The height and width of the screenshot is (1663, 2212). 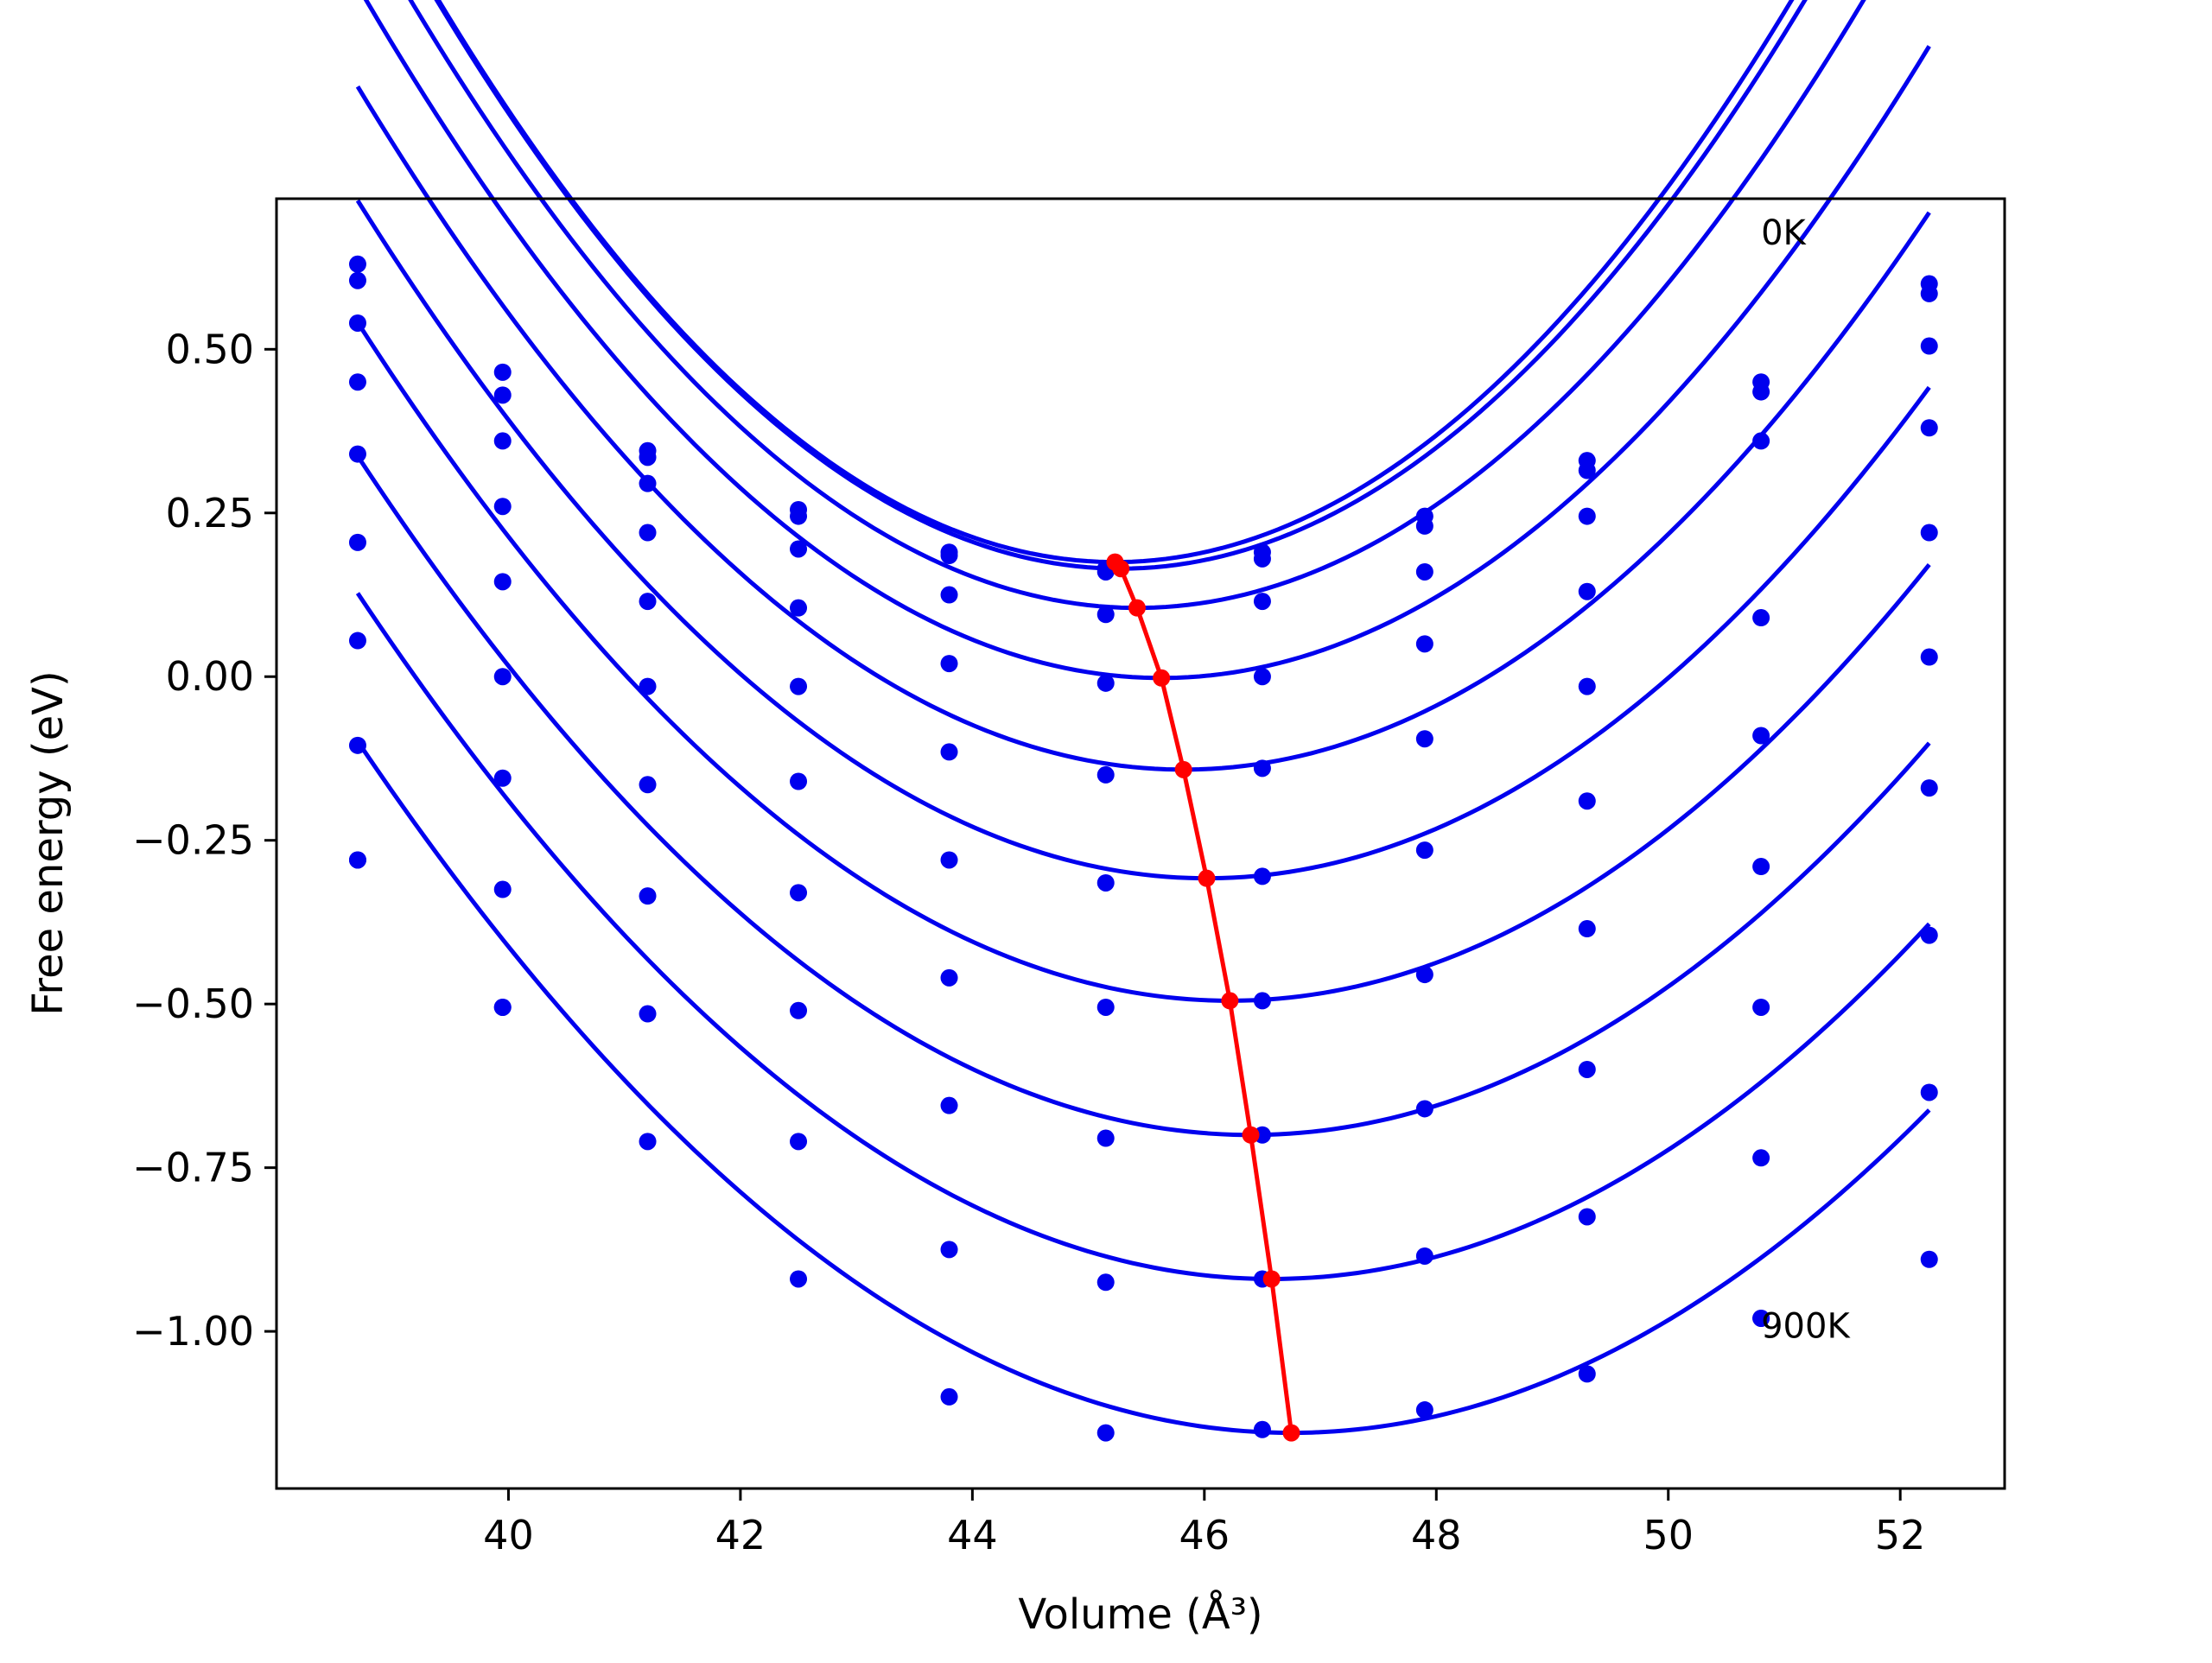 I want to click on y-tick-label: −0.25, so click(x=193, y=841).